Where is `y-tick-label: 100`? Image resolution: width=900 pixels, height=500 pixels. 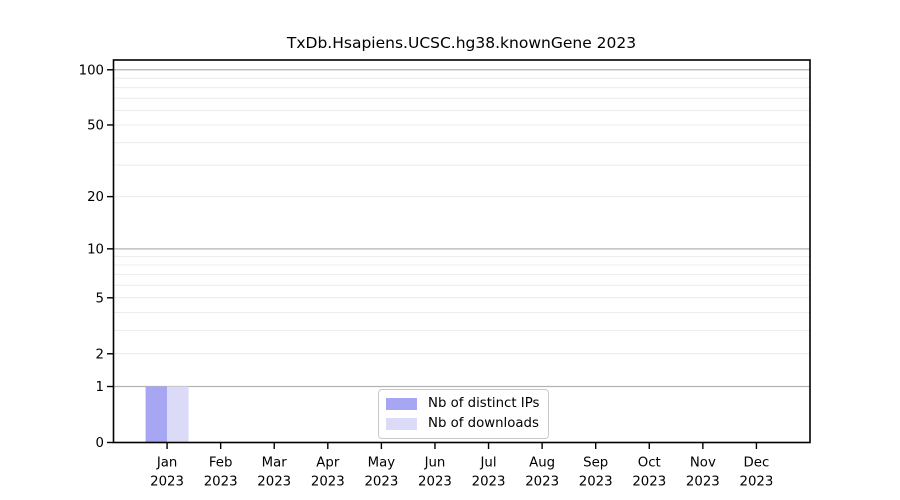
y-tick-label: 100 is located at coordinates (91, 70).